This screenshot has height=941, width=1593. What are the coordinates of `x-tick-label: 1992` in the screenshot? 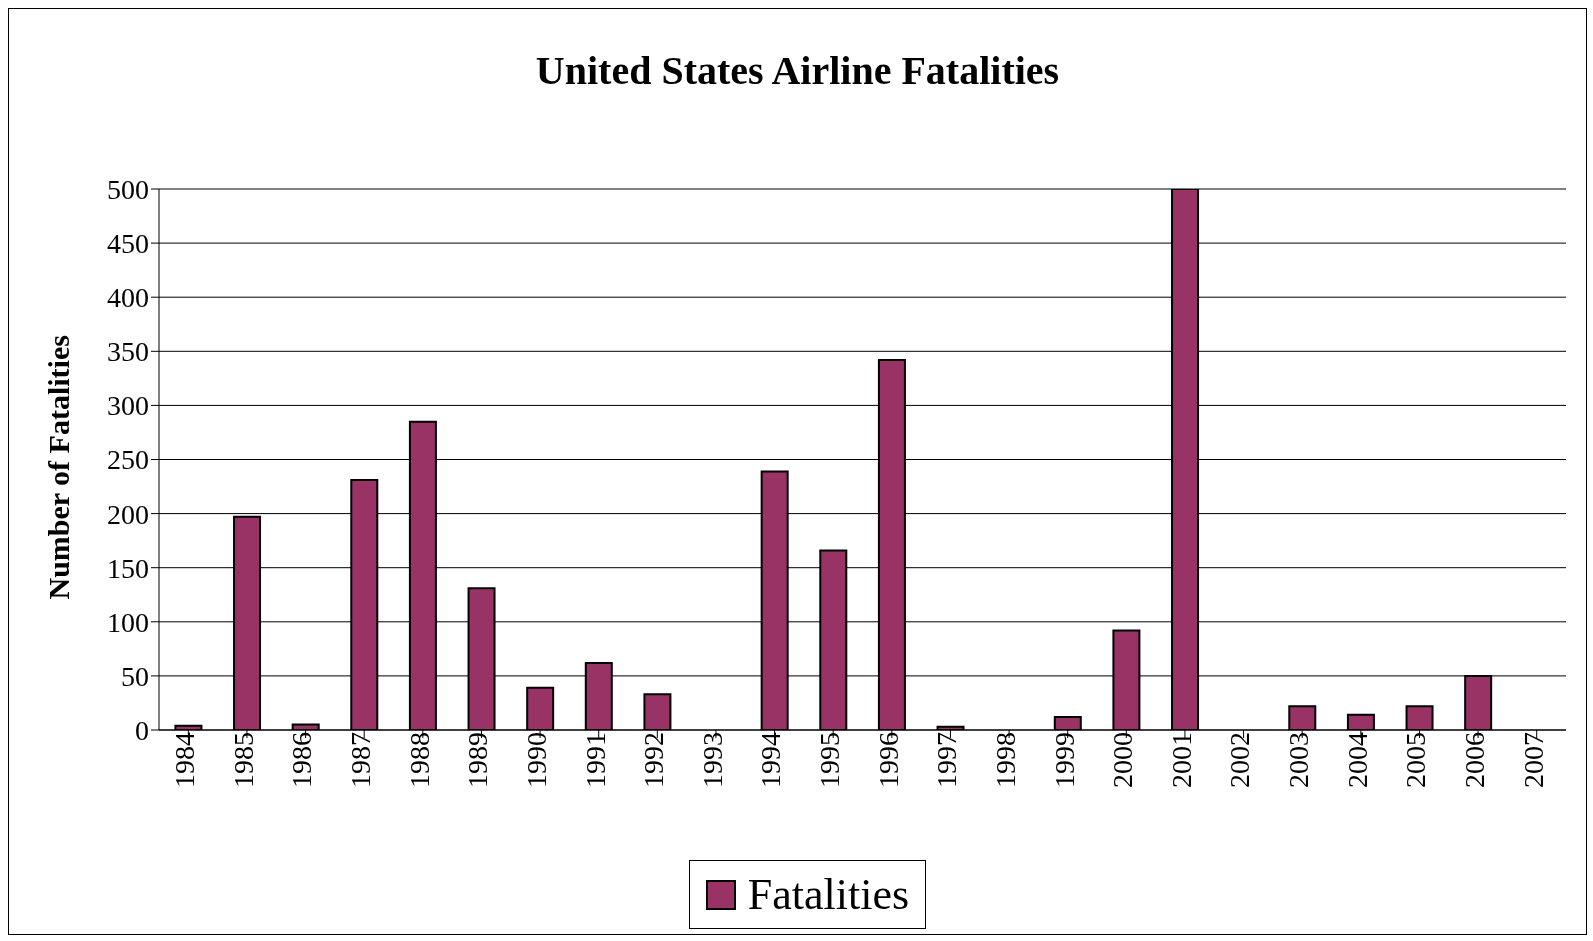 It's located at (654, 760).